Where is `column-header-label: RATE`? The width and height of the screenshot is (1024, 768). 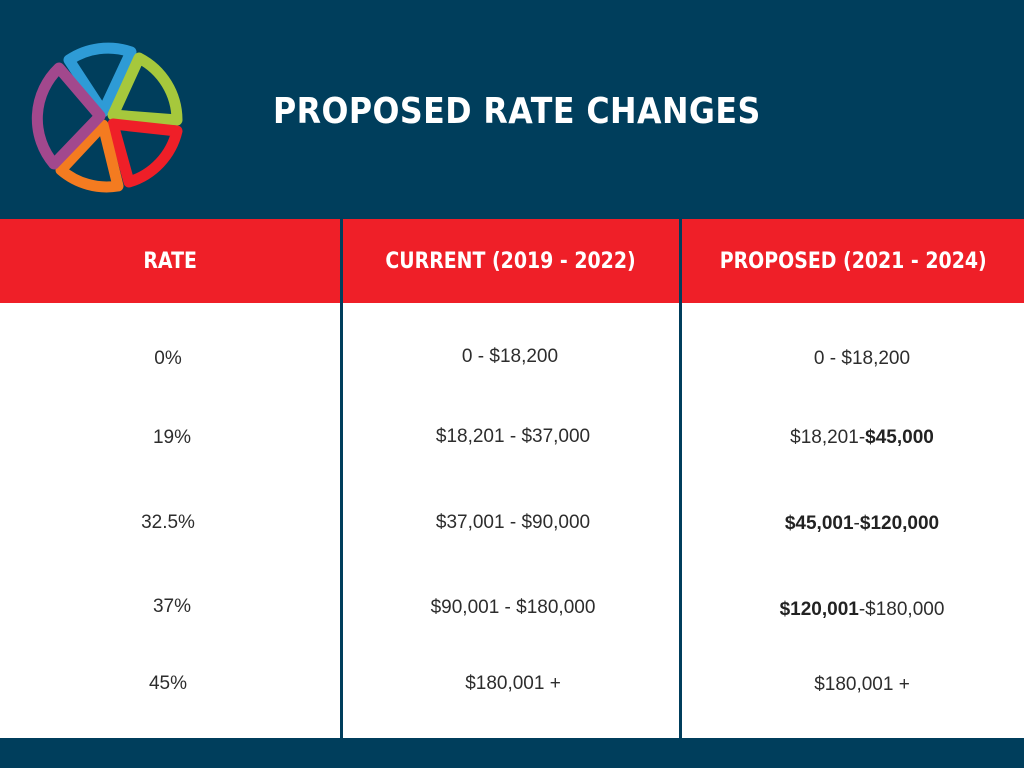
column-header-label: RATE is located at coordinates (170, 261).